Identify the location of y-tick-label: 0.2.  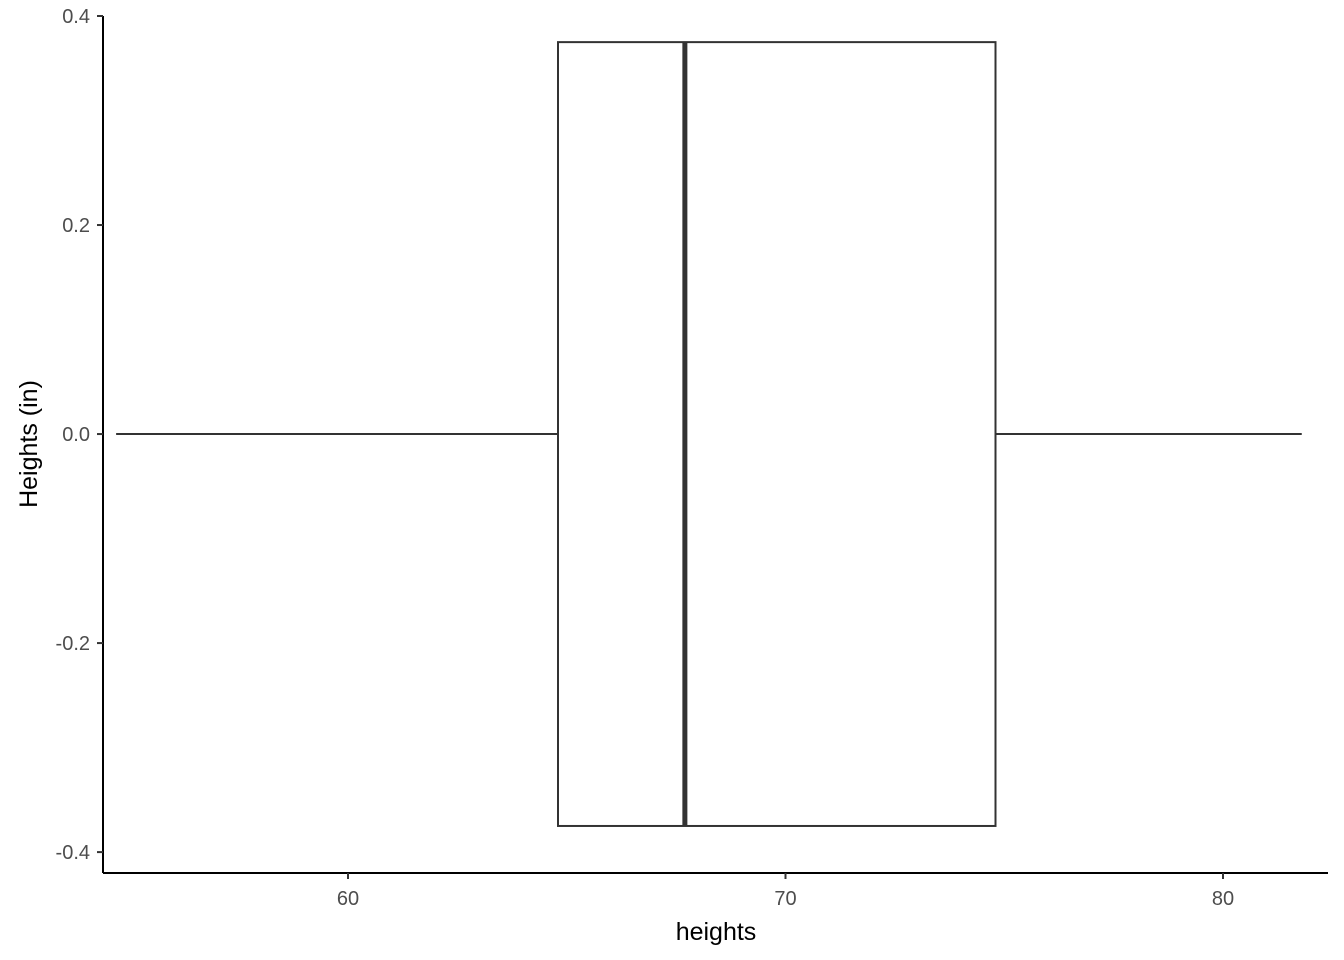
(76, 226).